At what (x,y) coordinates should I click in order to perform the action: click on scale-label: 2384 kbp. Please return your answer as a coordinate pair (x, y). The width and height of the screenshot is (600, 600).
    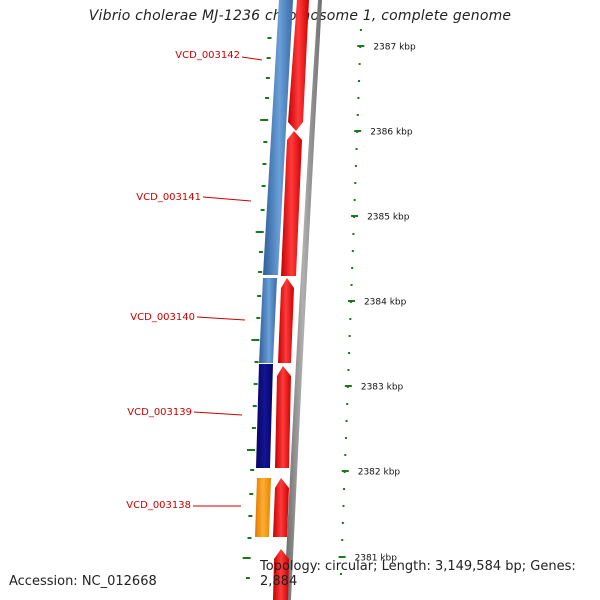
    Looking at the image, I should click on (385, 303).